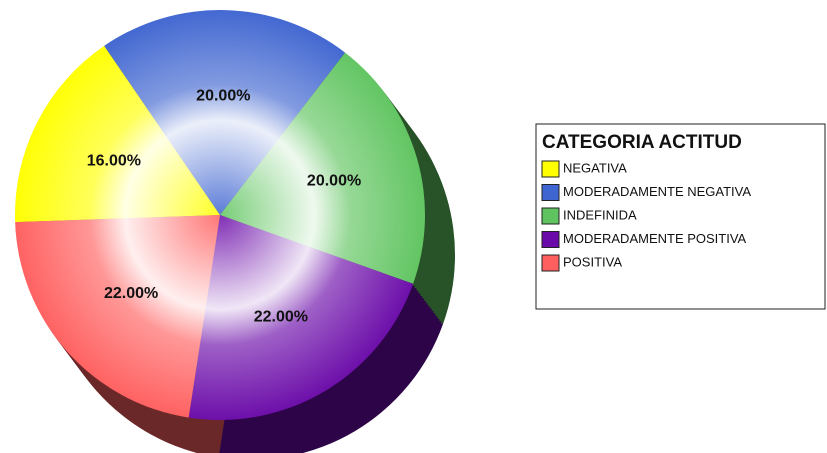 The image size is (827, 453). What do you see at coordinates (600, 214) in the screenshot?
I see `legend-label: INDEFINIDA` at bounding box center [600, 214].